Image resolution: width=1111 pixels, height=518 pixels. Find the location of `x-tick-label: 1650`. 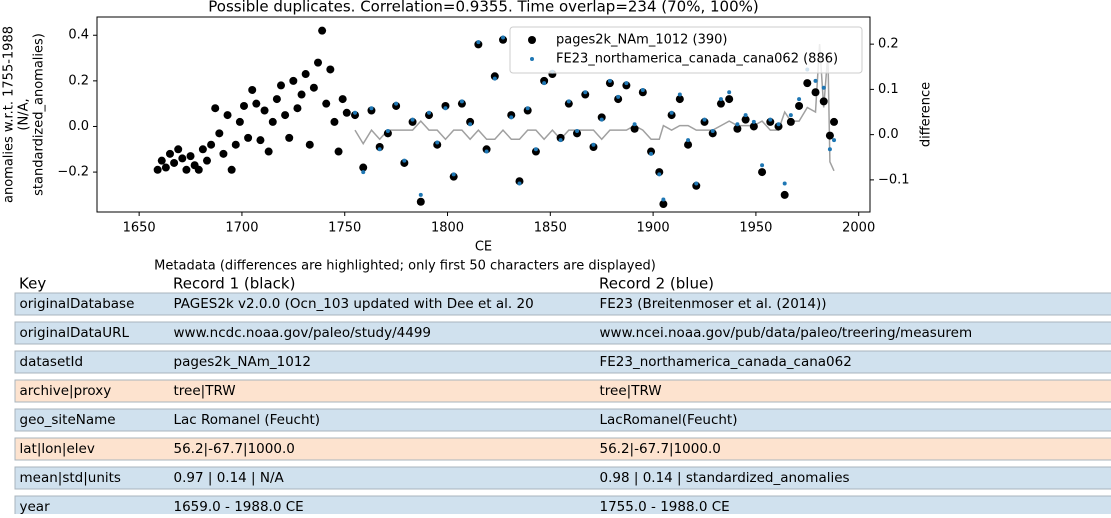

x-tick-label: 1650 is located at coordinates (139, 228).